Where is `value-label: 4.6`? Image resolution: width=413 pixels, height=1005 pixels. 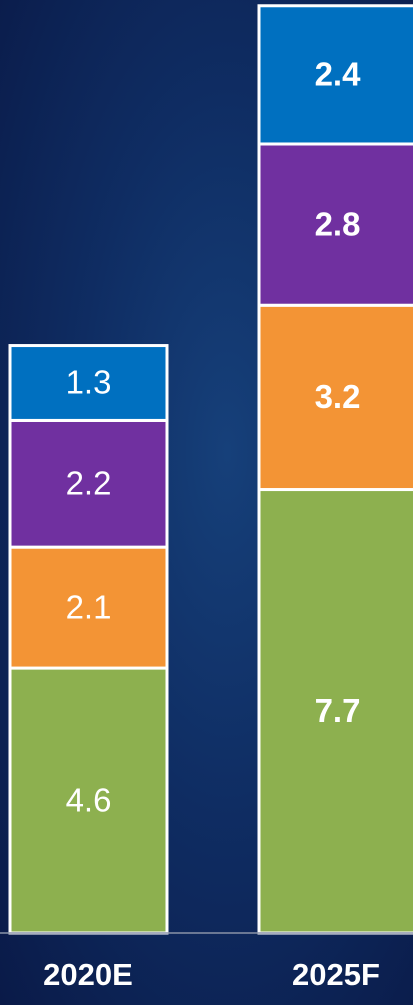
value-label: 4.6 is located at coordinates (89, 799).